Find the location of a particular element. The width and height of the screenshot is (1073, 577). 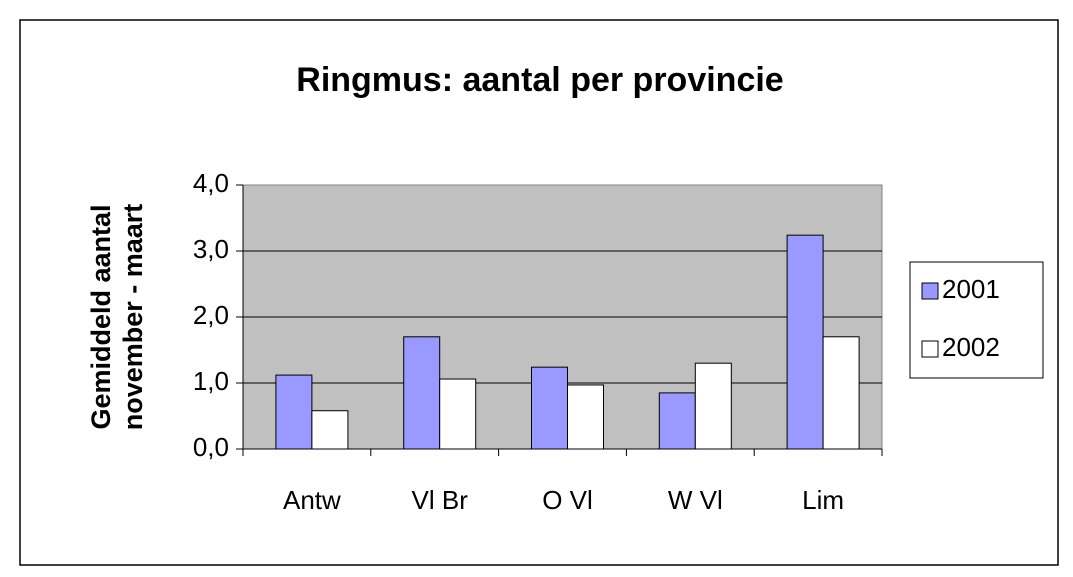

chart-title: Ringmus: aantal per provincie is located at coordinates (539, 80).